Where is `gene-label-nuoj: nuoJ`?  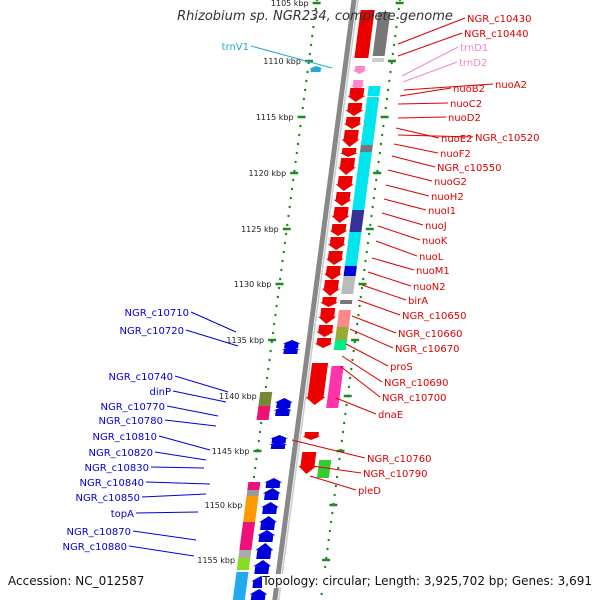 gene-label-nuoj: nuoJ is located at coordinates (436, 226).